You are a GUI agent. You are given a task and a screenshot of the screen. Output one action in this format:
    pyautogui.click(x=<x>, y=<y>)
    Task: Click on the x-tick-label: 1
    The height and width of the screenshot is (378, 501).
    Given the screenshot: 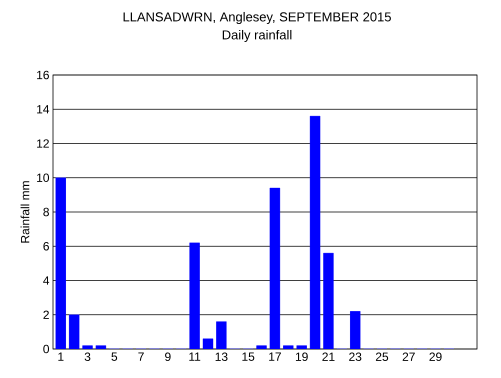 What is the action you would take?
    pyautogui.click(x=61, y=356)
    